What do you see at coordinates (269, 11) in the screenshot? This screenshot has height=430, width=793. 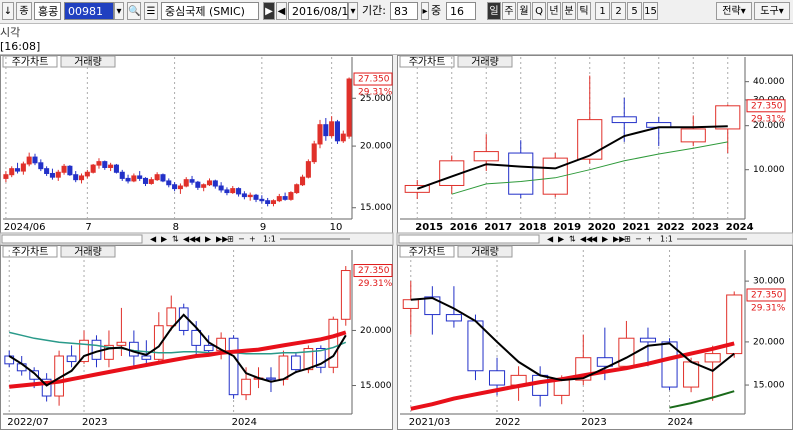 I see `next-button: ▶` at bounding box center [269, 11].